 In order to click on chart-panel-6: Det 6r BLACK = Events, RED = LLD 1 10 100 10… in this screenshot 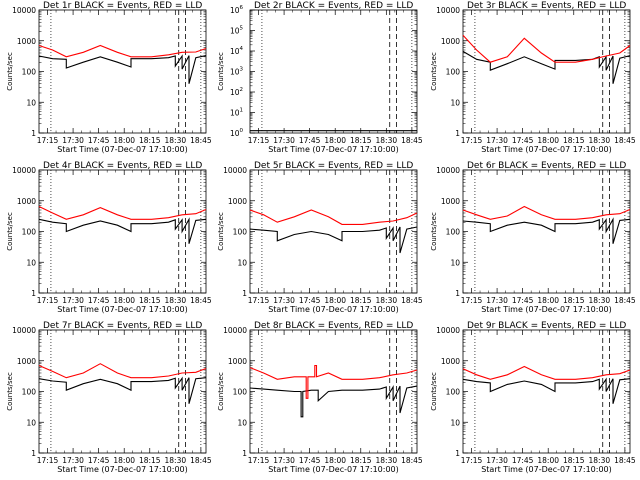, I will do `click(533, 237)`.